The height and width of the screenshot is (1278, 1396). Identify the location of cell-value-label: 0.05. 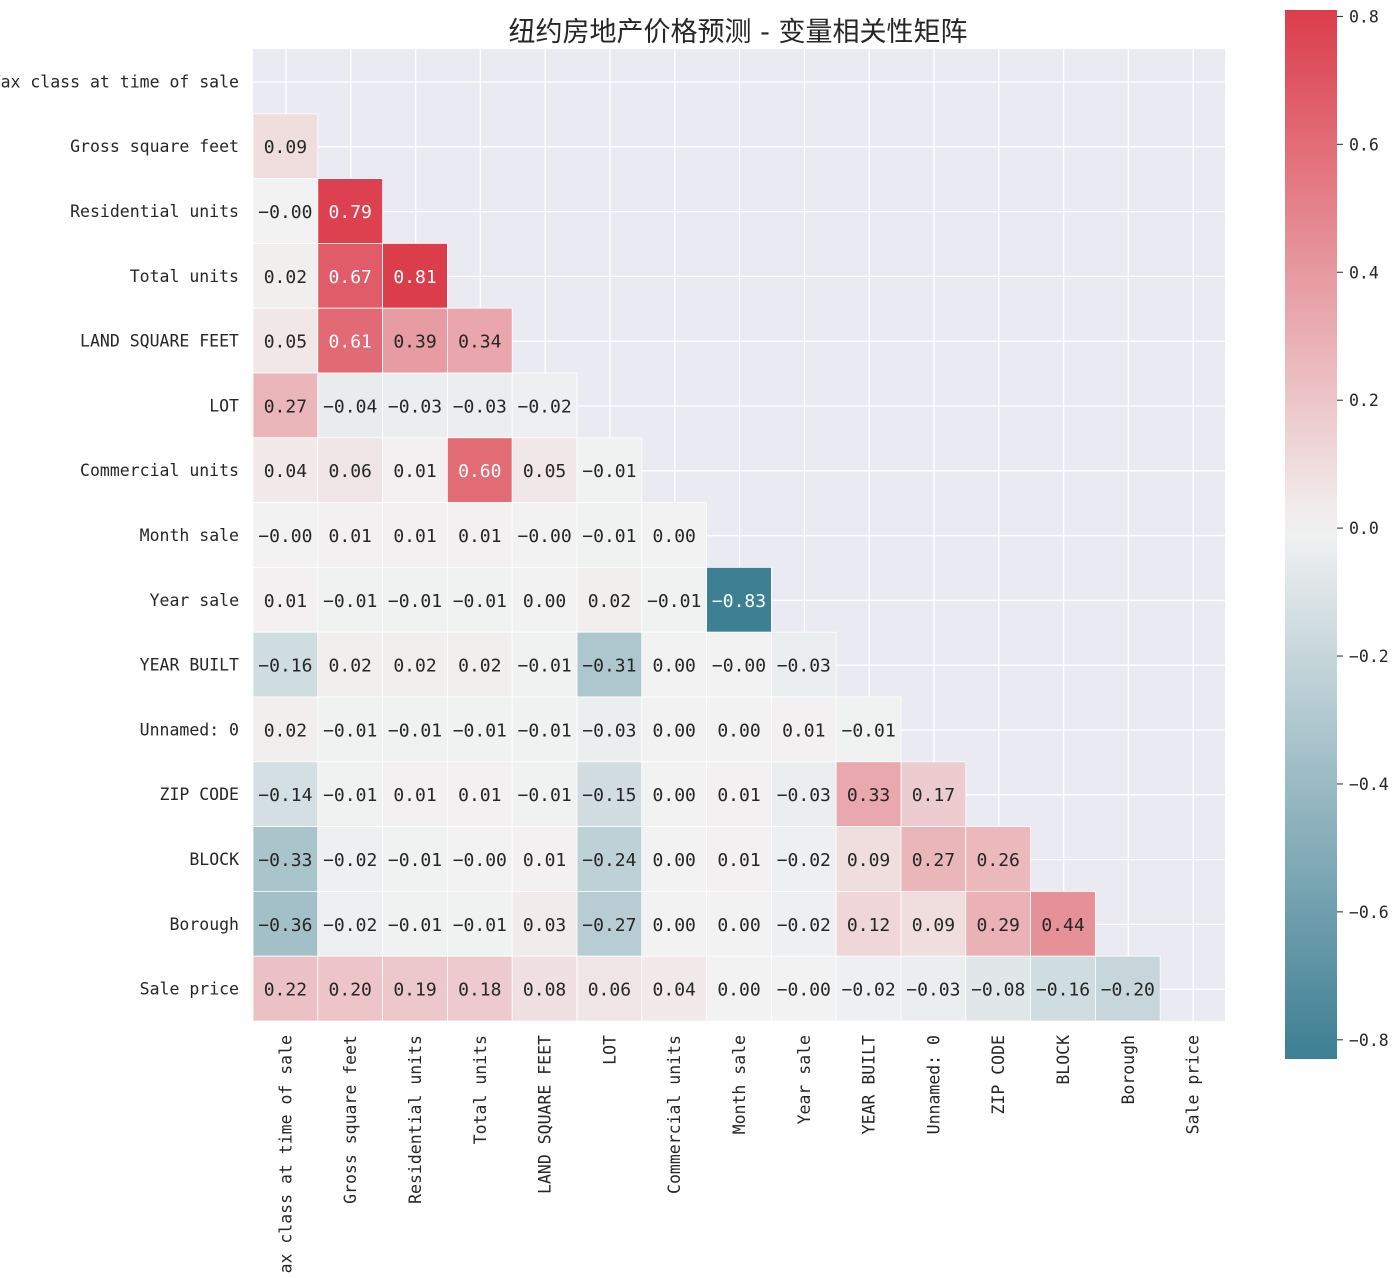
(285, 342).